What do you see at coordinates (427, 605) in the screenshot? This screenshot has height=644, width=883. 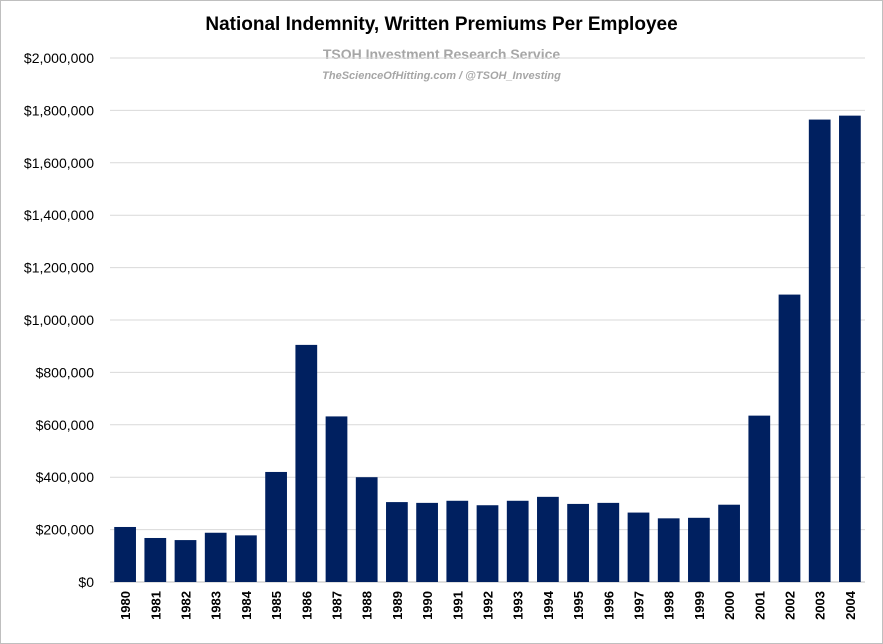 I see `x-tick-label: 1990` at bounding box center [427, 605].